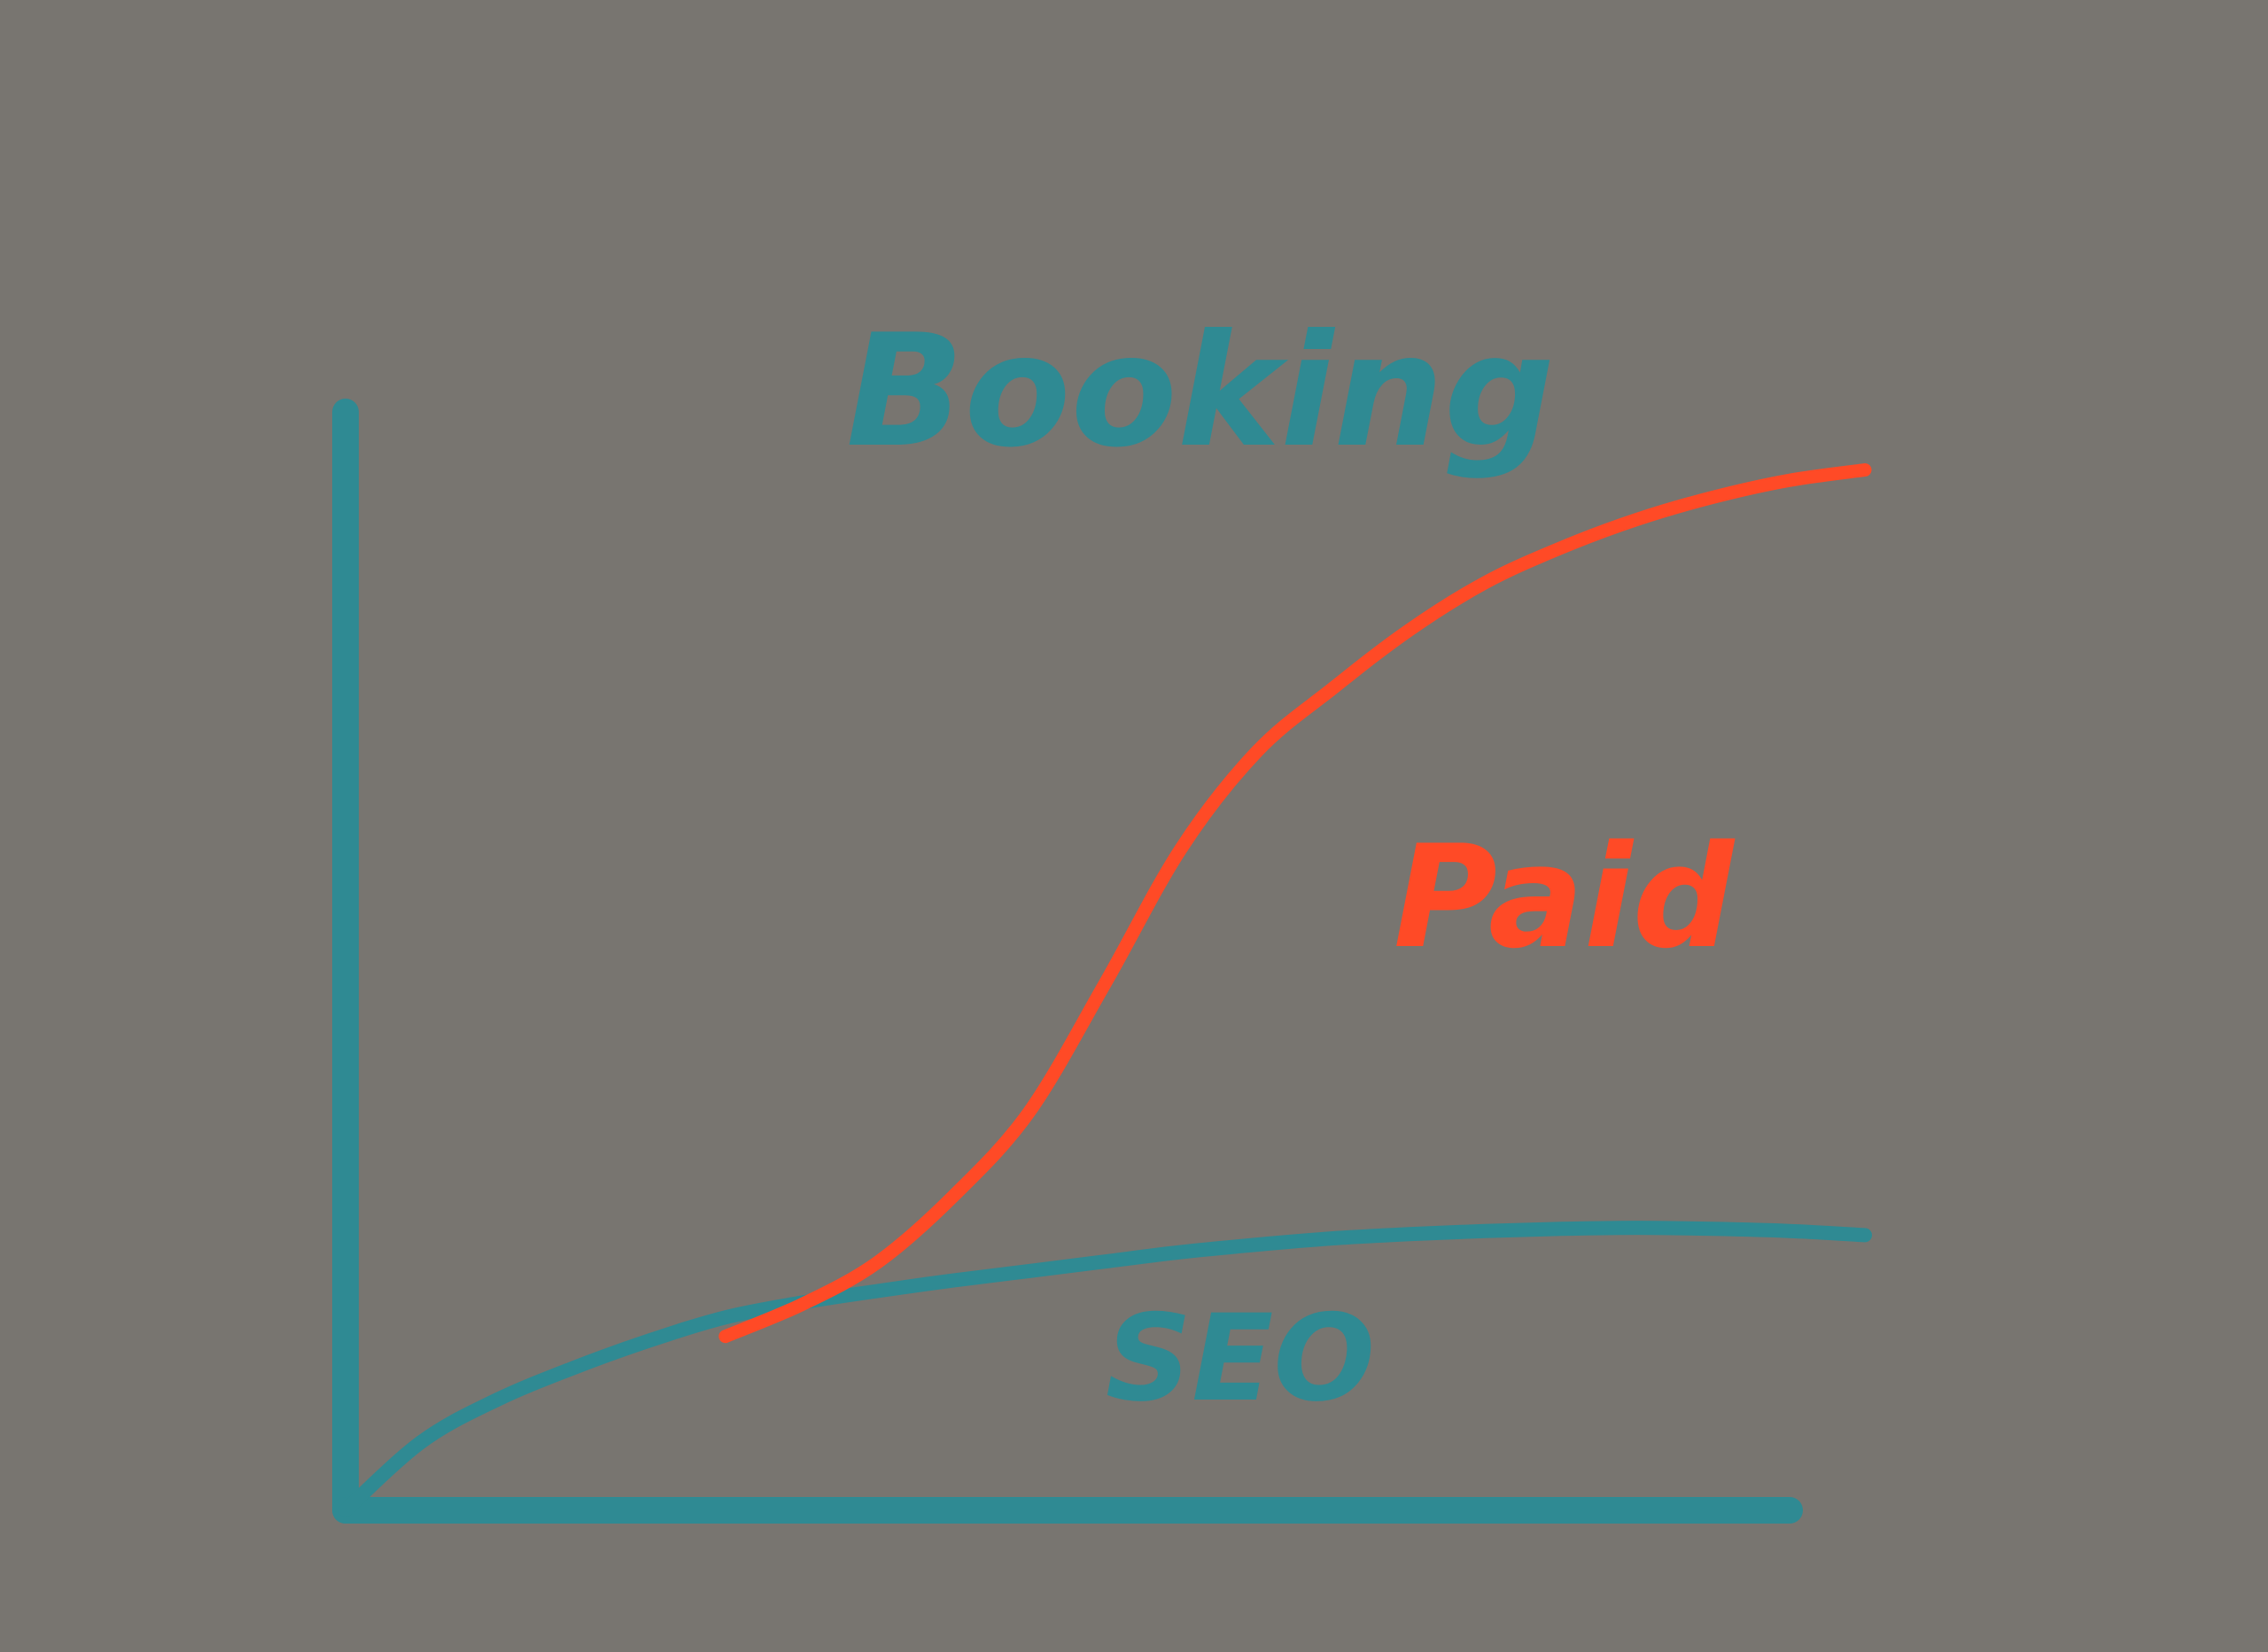 Image resolution: width=2268 pixels, height=1652 pixels. What do you see at coordinates (1565, 897) in the screenshot?
I see `series-label-paid: Paid` at bounding box center [1565, 897].